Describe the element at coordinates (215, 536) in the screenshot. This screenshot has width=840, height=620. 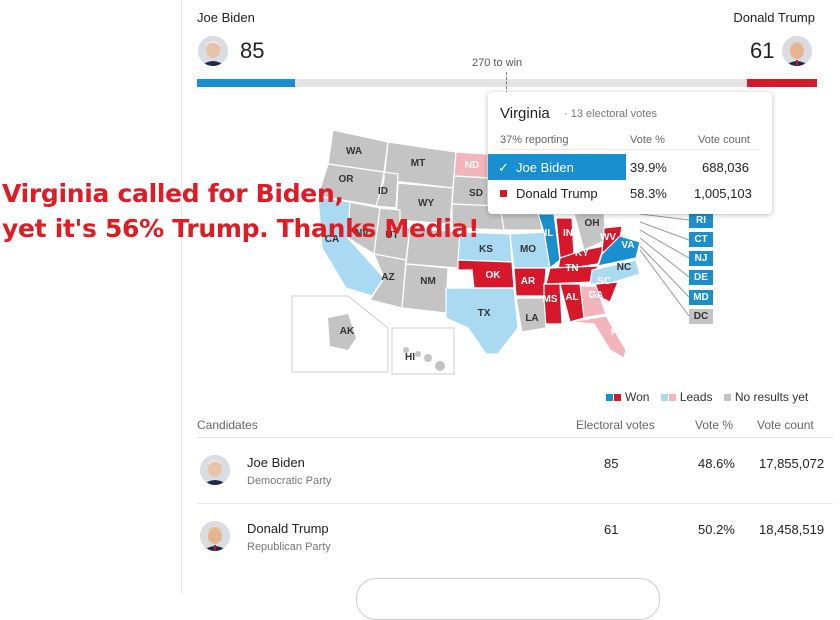
I see `trump-row-avatar` at that location.